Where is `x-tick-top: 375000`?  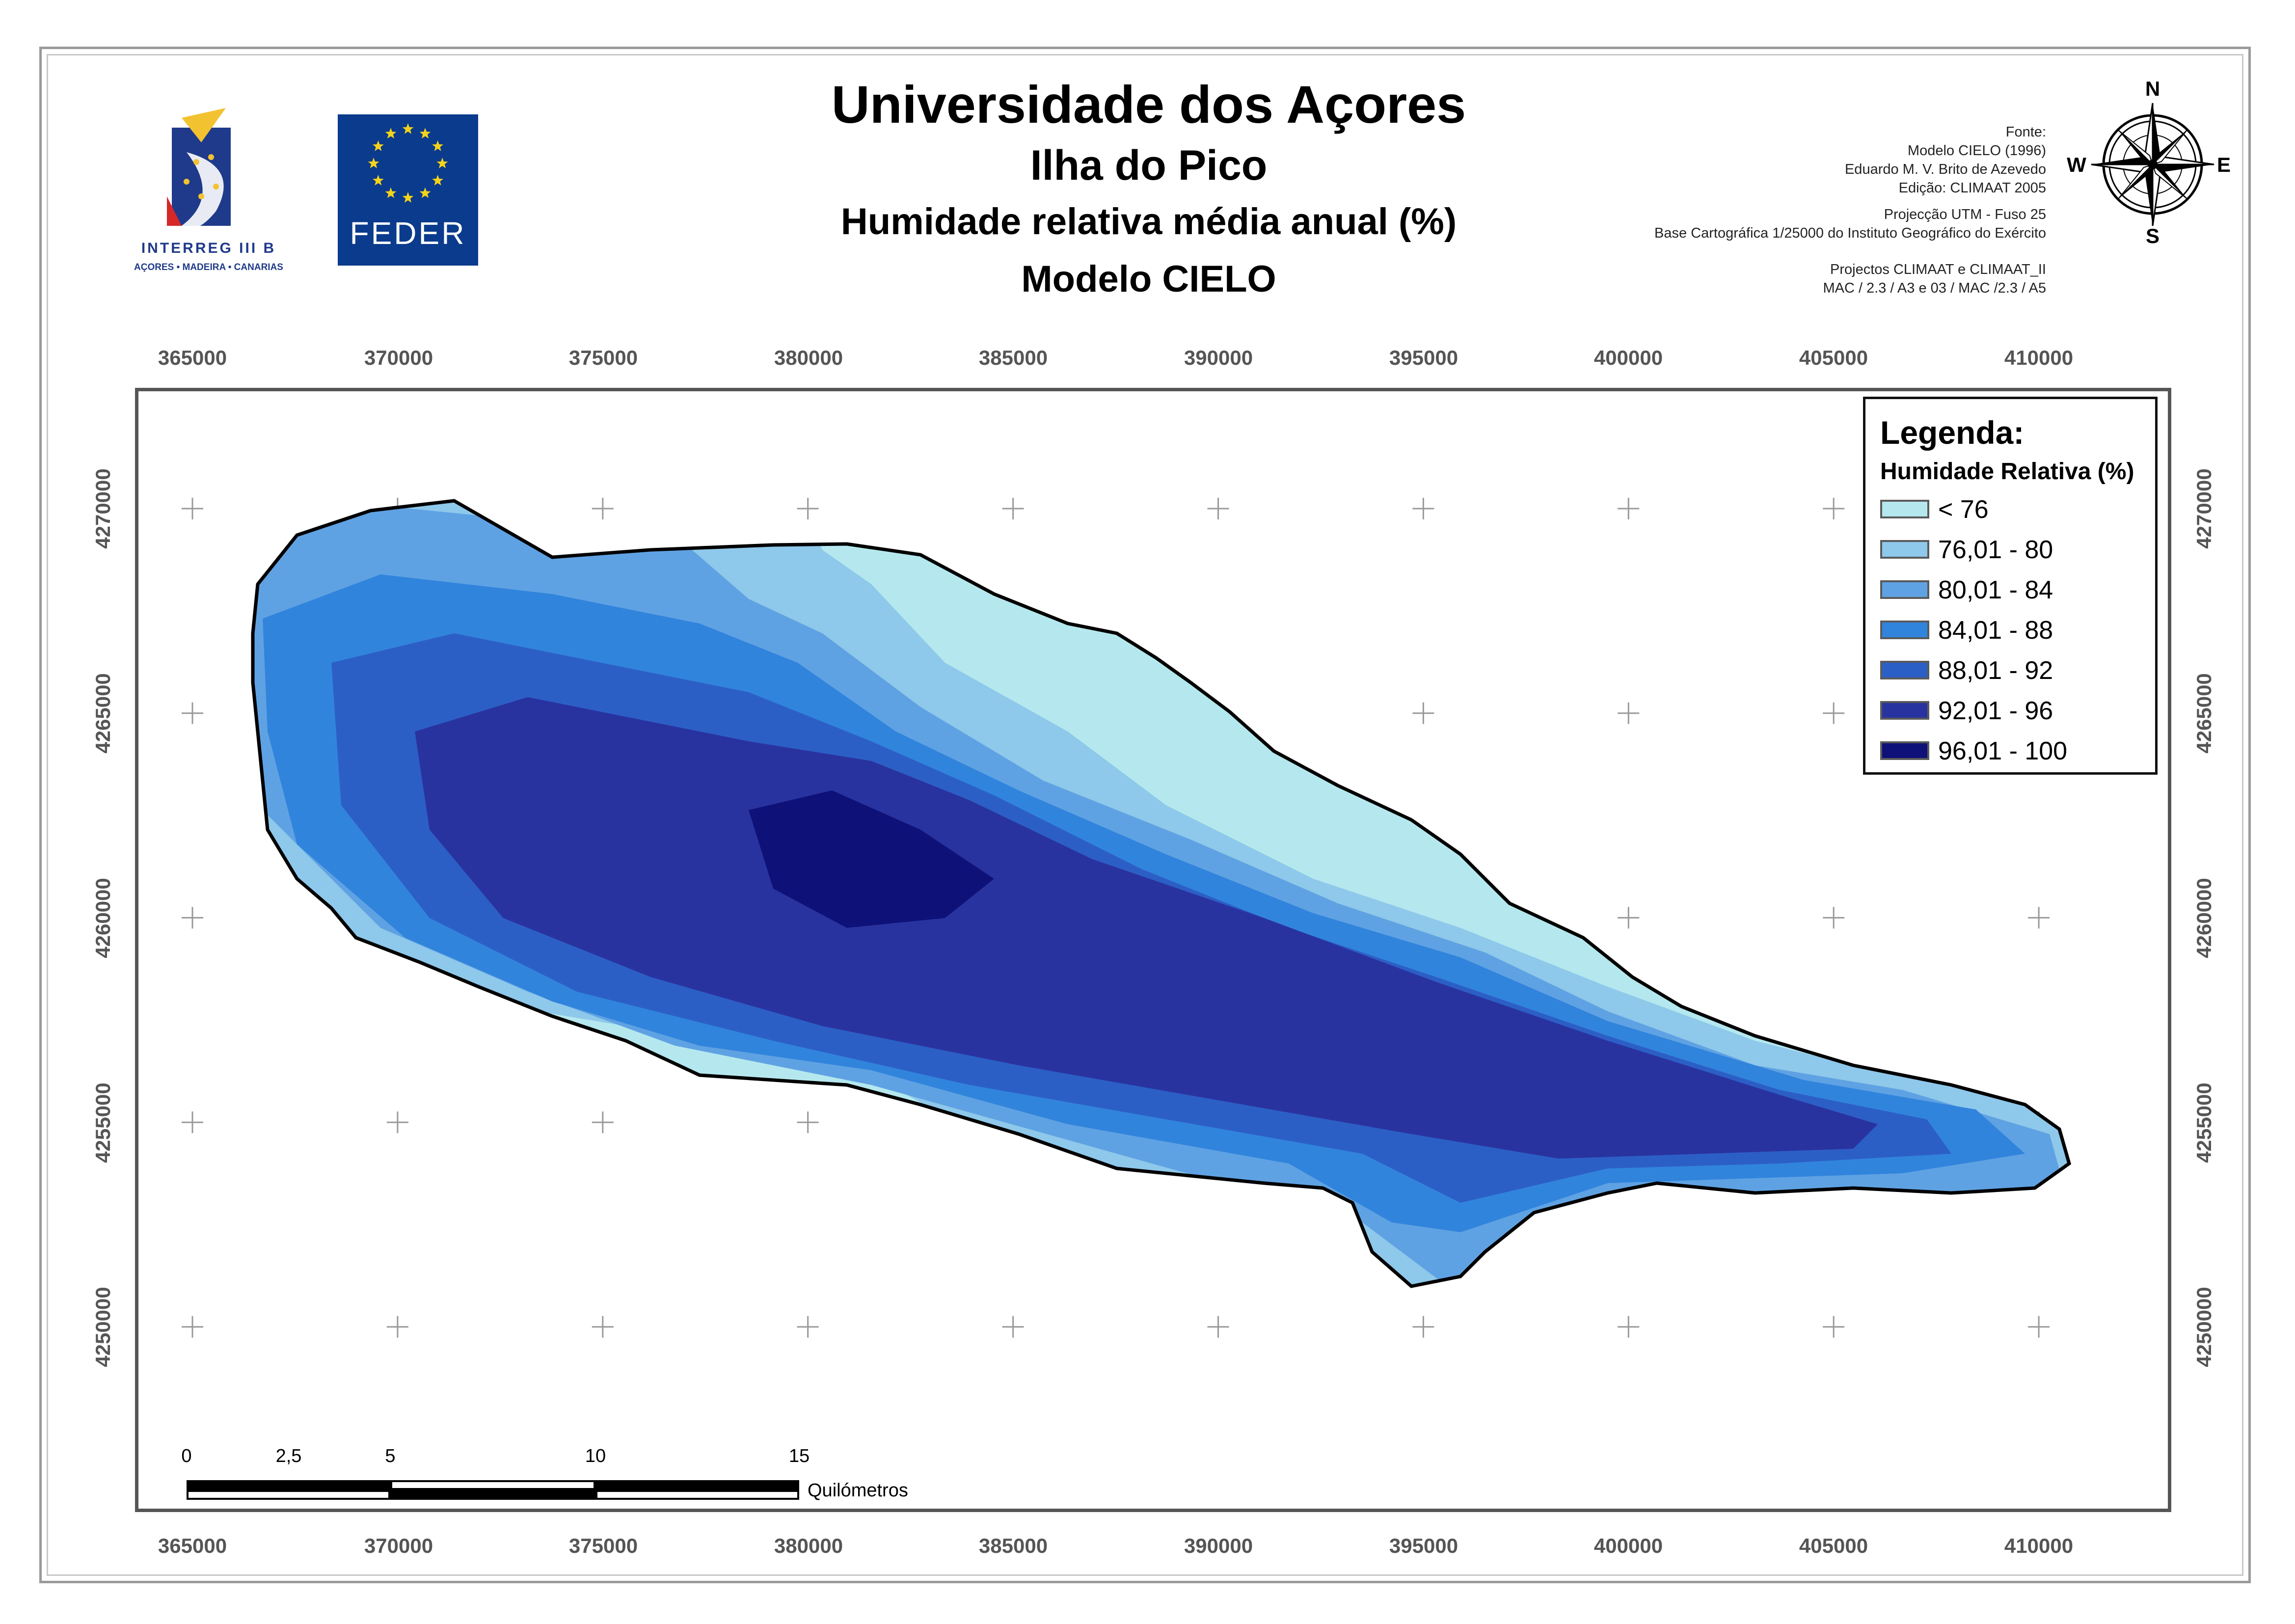
x-tick-top: 375000 is located at coordinates (603, 357).